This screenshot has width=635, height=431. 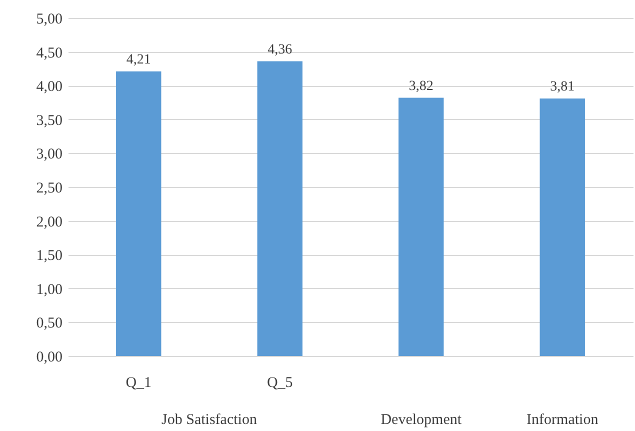 I want to click on y-tick-label: 2,50, so click(x=49, y=188).